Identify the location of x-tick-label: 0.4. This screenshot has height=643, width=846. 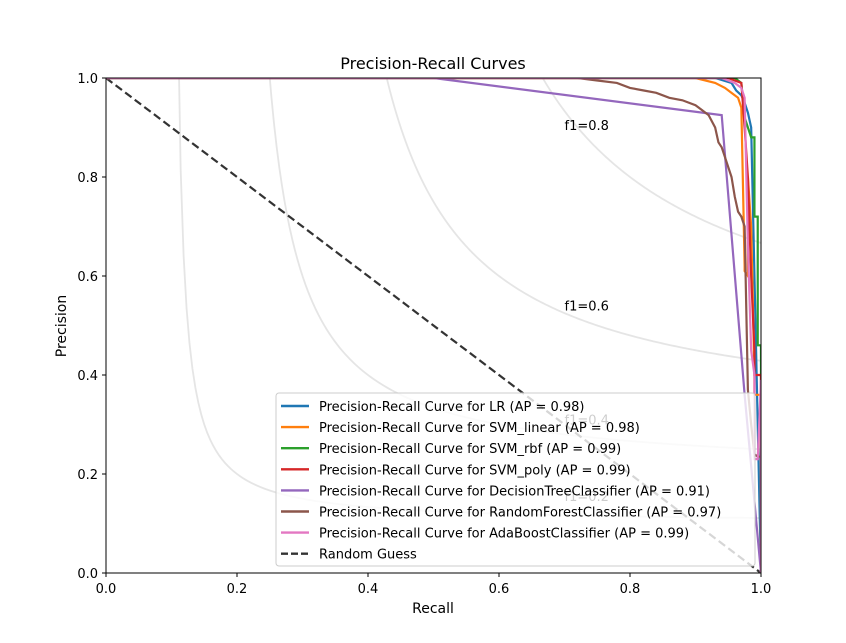
(368, 589).